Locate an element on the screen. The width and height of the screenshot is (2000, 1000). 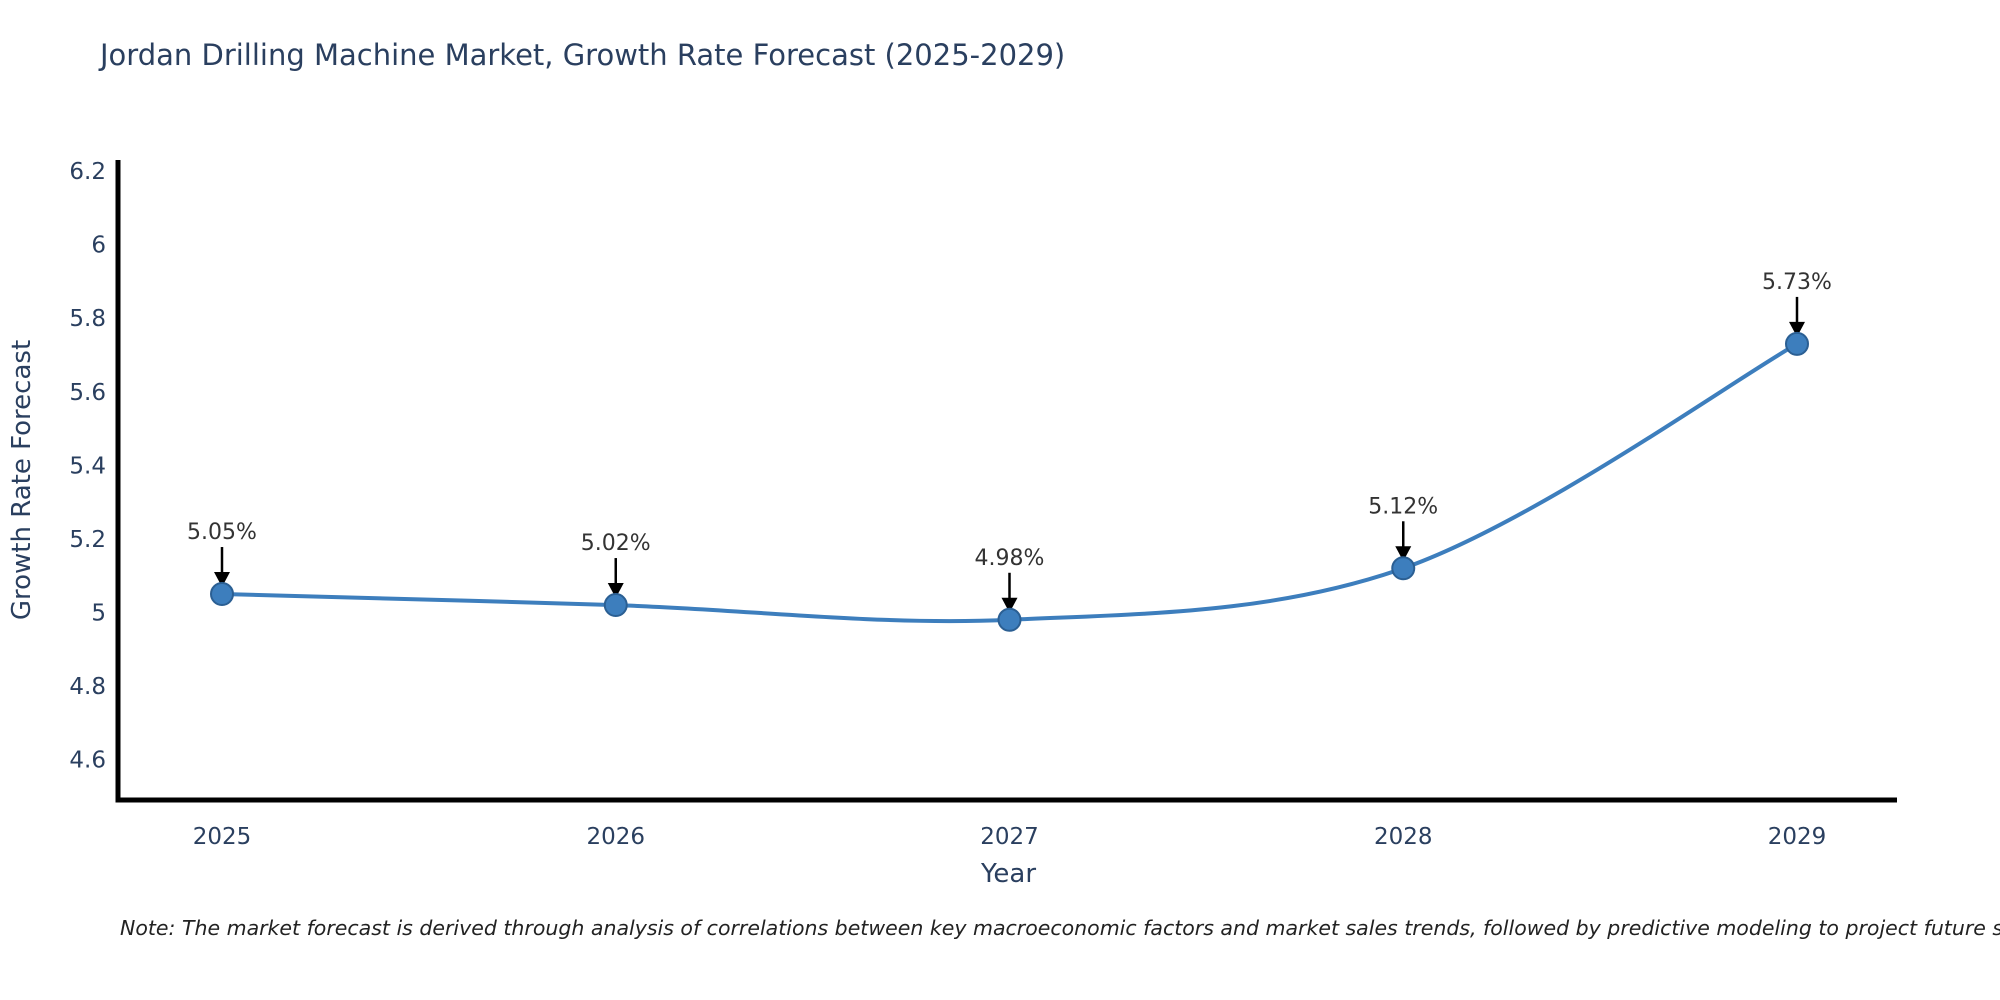
data-point-2029 is located at coordinates (1797, 343).